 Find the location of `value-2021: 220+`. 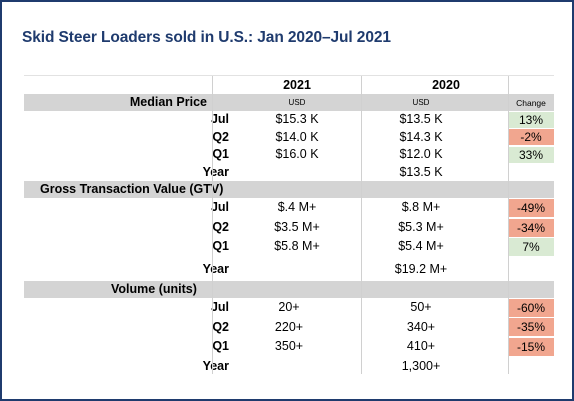

value-2021: 220+ is located at coordinates (289, 326).